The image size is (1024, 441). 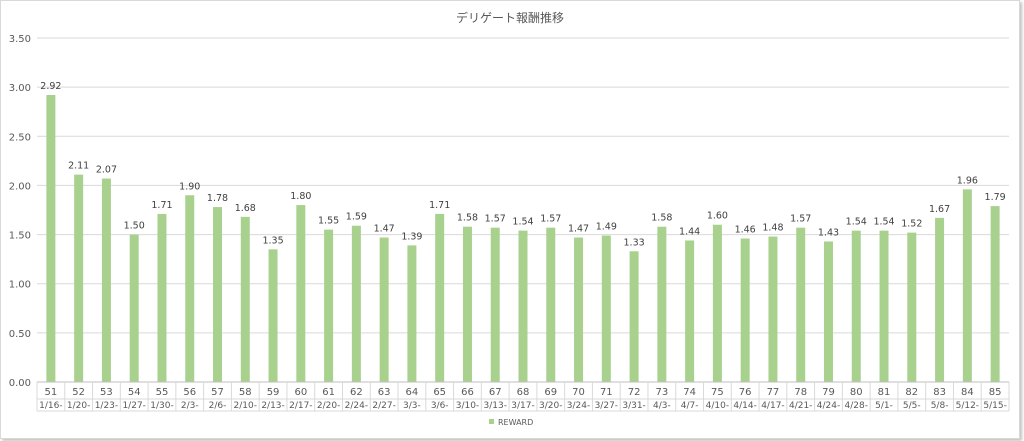 I want to click on x-category-date: 3/24-, so click(x=578, y=406).